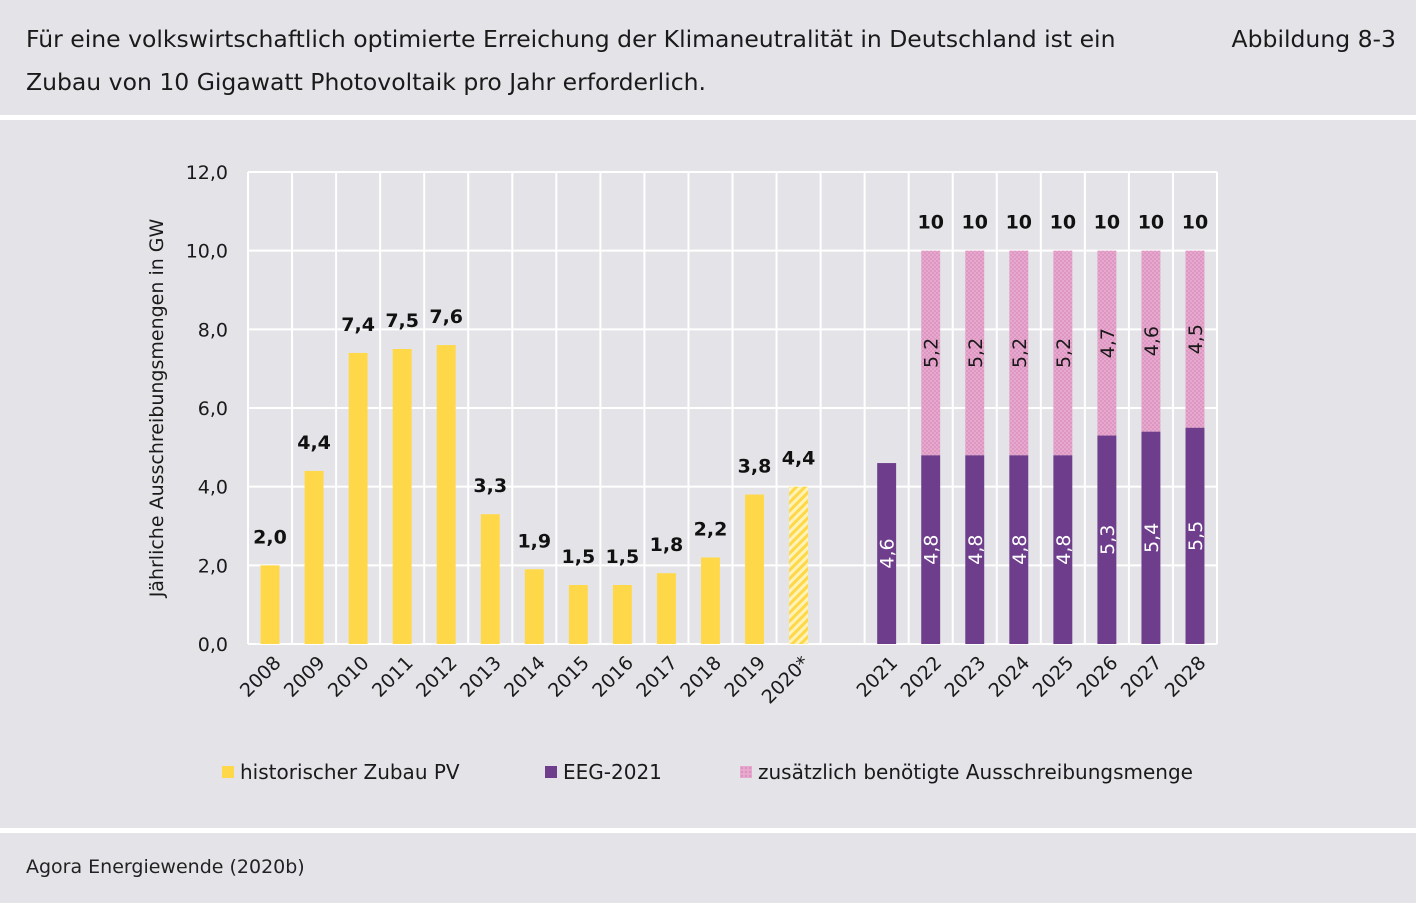  Describe the element at coordinates (350, 772) in the screenshot. I see `legend-label-historical: historischer Zubau PV` at that location.